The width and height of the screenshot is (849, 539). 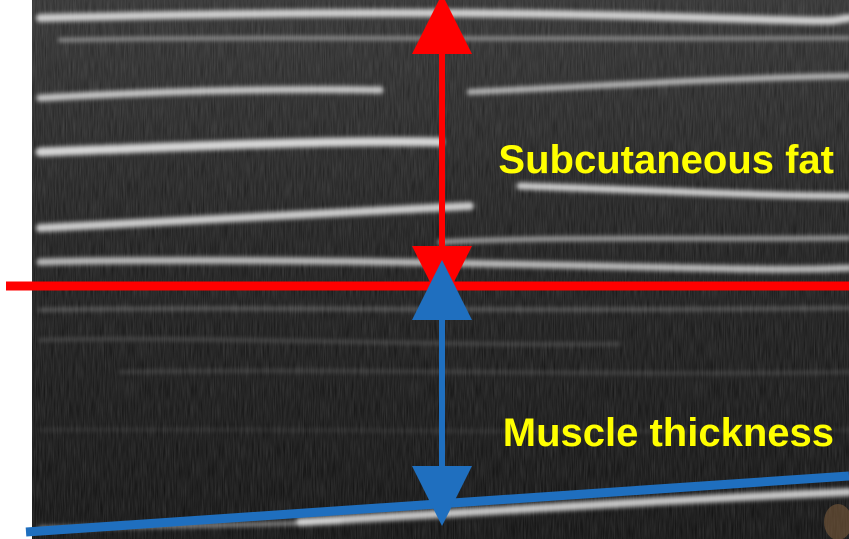 I want to click on subcutaneous-fat-label: Subcutaneous fat, so click(x=666, y=160).